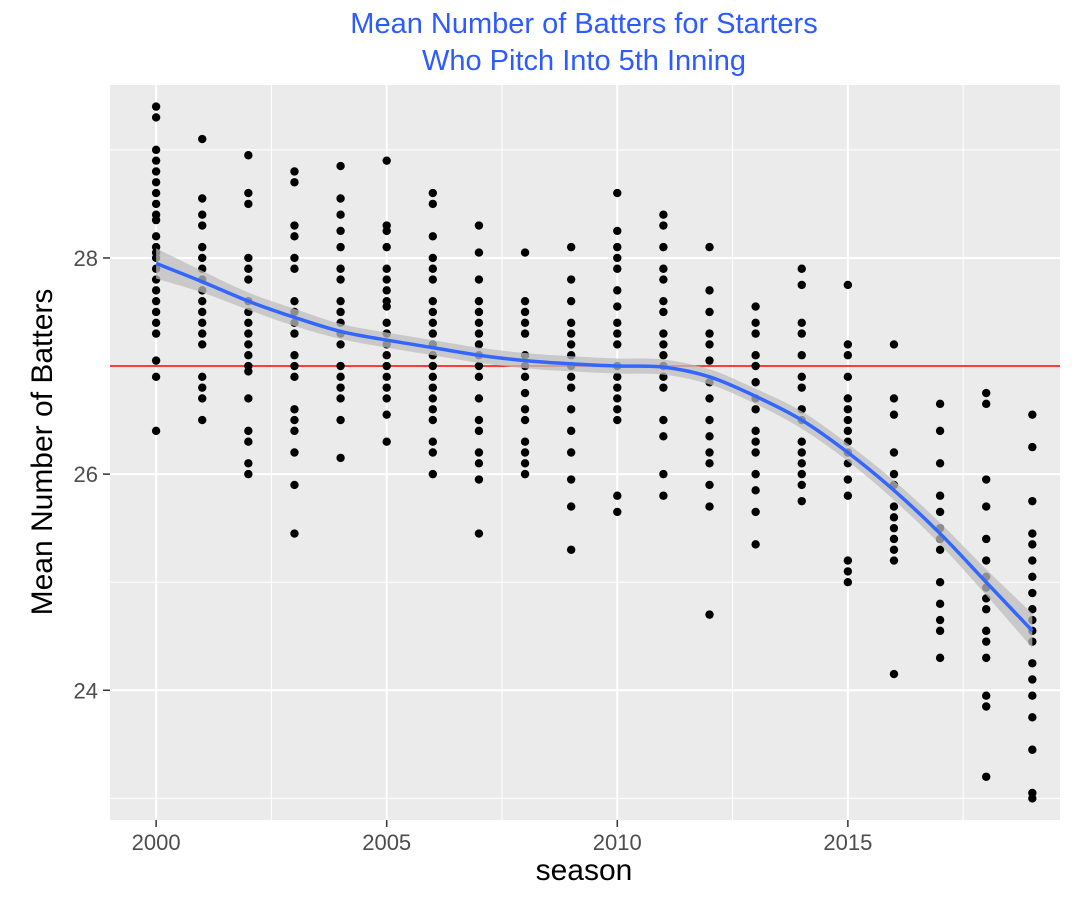 This screenshot has width=1076, height=900. What do you see at coordinates (42, 452) in the screenshot?
I see `y-axis-title: Mean Number of Batters` at bounding box center [42, 452].